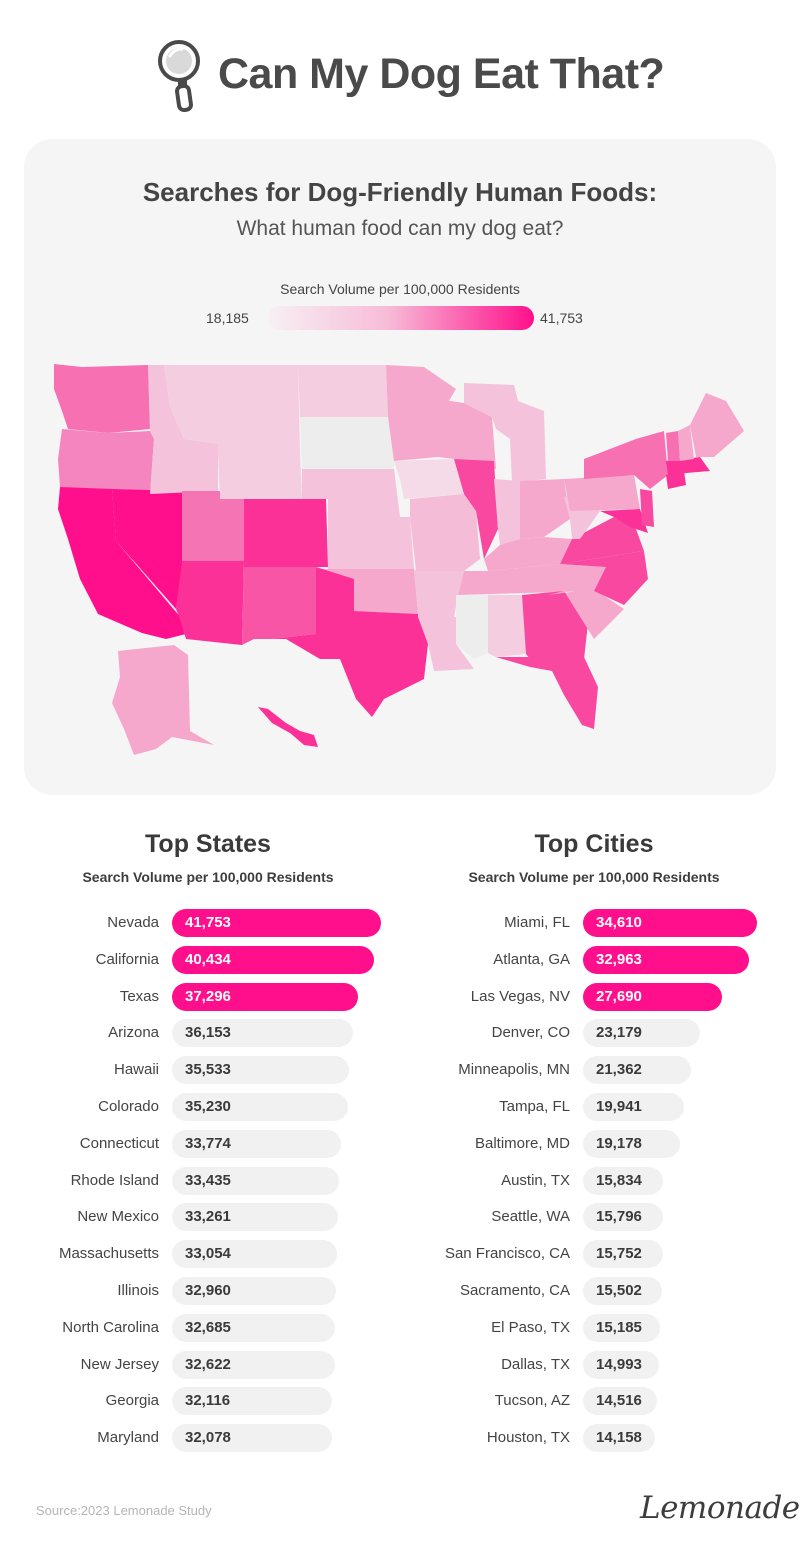  What do you see at coordinates (108, 1254) in the screenshot?
I see `bar-category-label: Massachusetts` at bounding box center [108, 1254].